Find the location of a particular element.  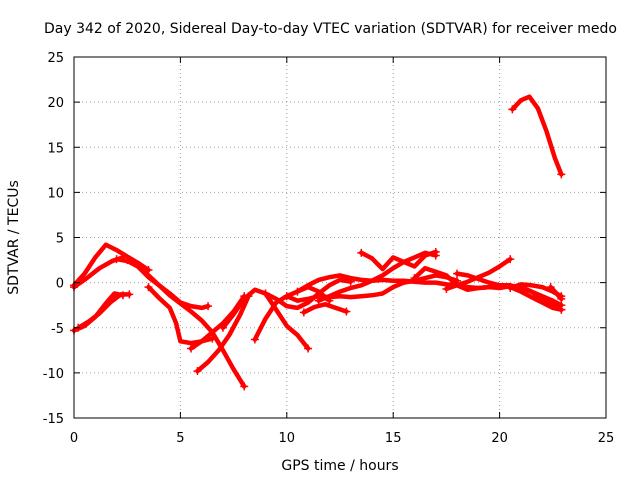

y-tick-label: 5 is located at coordinates (60, 239).